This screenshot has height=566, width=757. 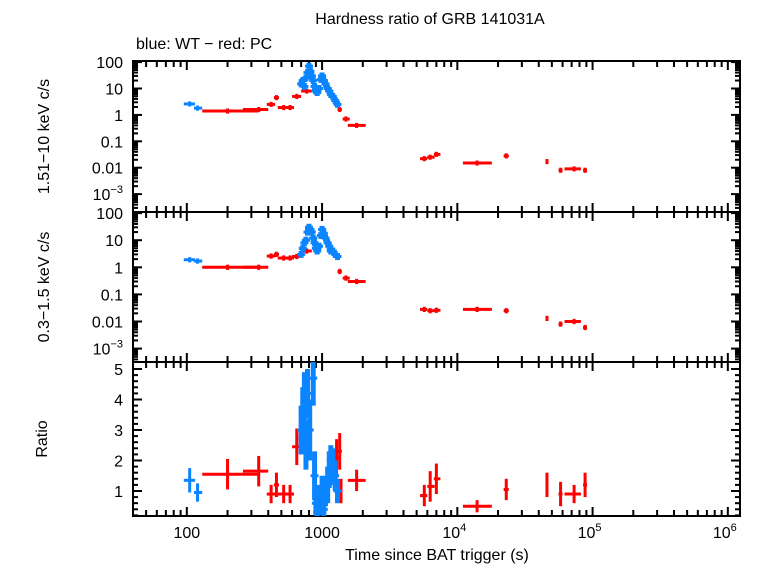 I want to click on chart-title: Hardness ratio of GRB 141031A, so click(x=430, y=19).